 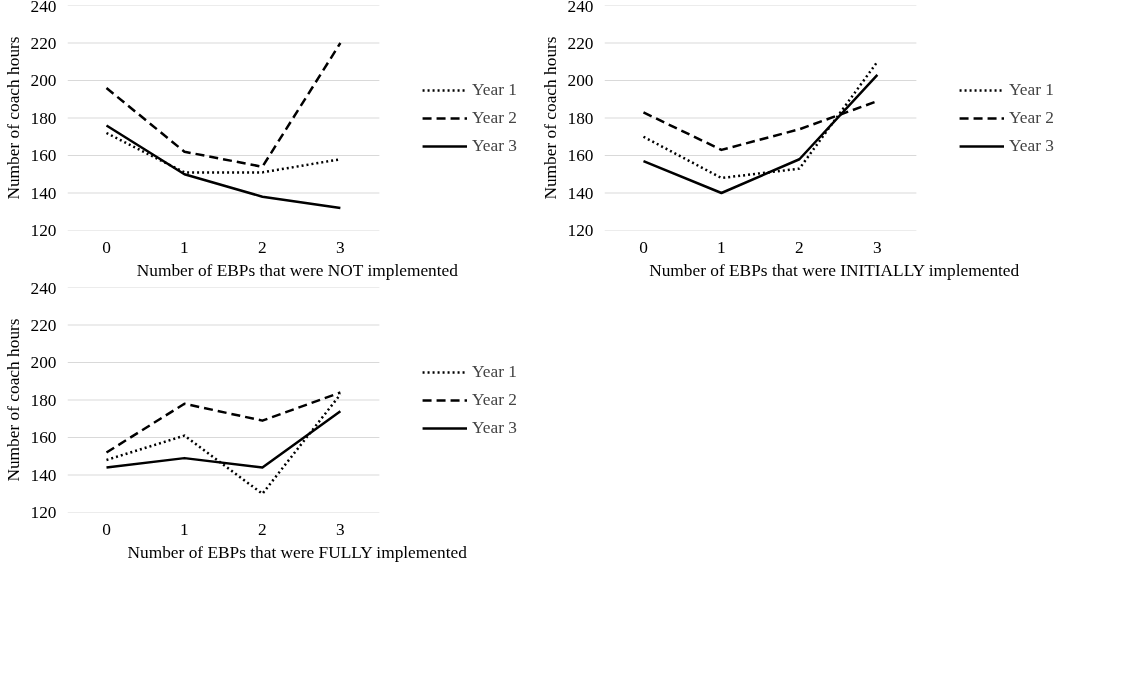 What do you see at coordinates (834, 270) in the screenshot?
I see `x-axis-title: Number of EBPs that were INITIALLY implemented` at bounding box center [834, 270].